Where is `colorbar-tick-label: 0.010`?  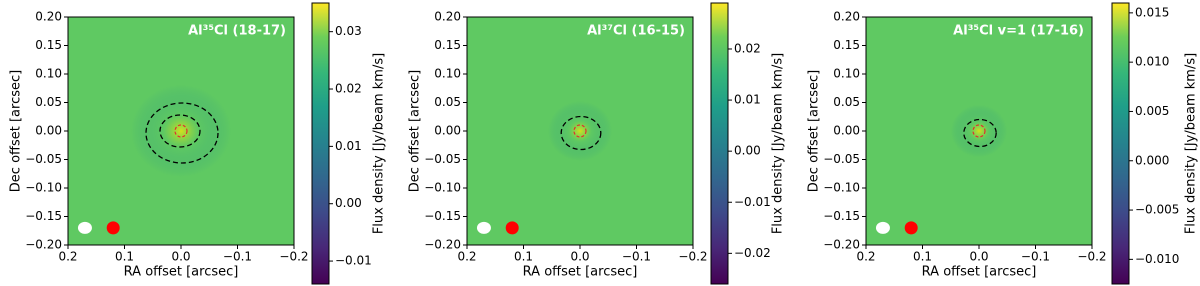 colorbar-tick-label: 0.010 is located at coordinates (1152, 62).